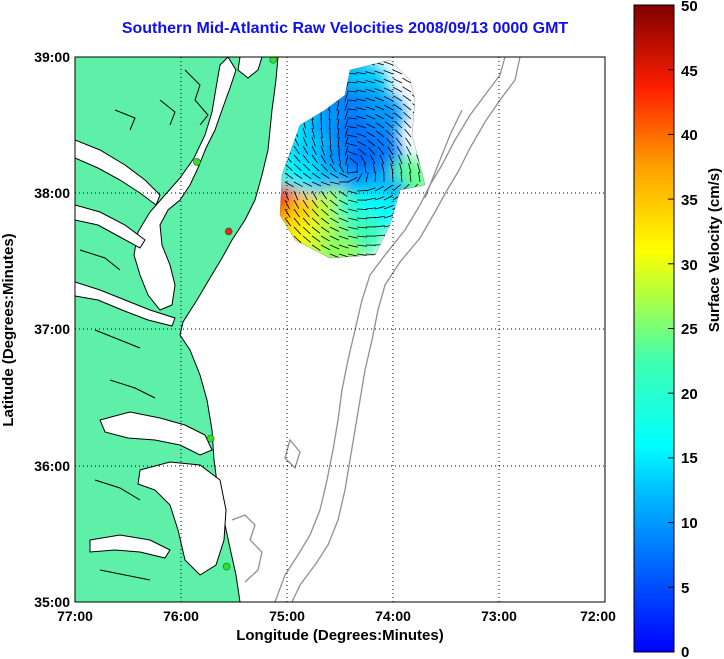 This screenshot has height=659, width=724. Describe the element at coordinates (235, 314) in the screenshot. I see `hf-radar-stations` at that location.